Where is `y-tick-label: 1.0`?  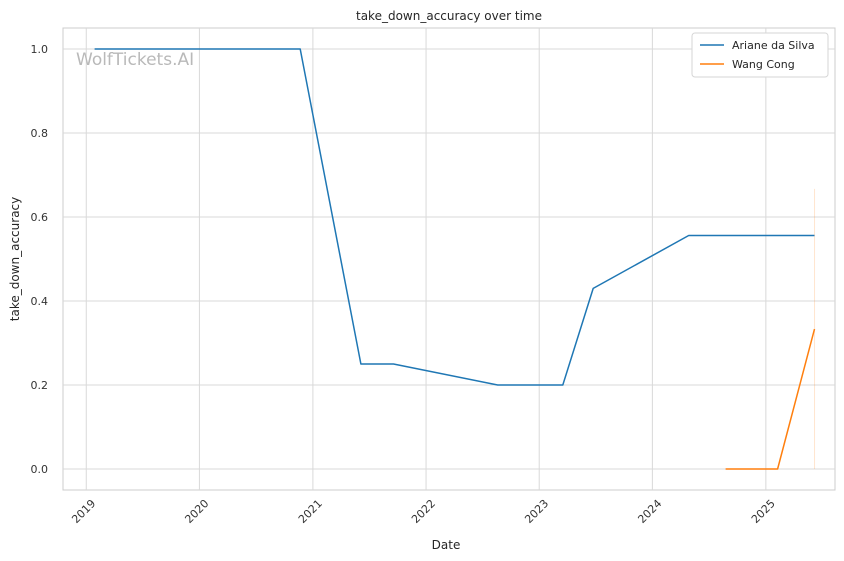 y-tick-label: 1.0 is located at coordinates (40, 49).